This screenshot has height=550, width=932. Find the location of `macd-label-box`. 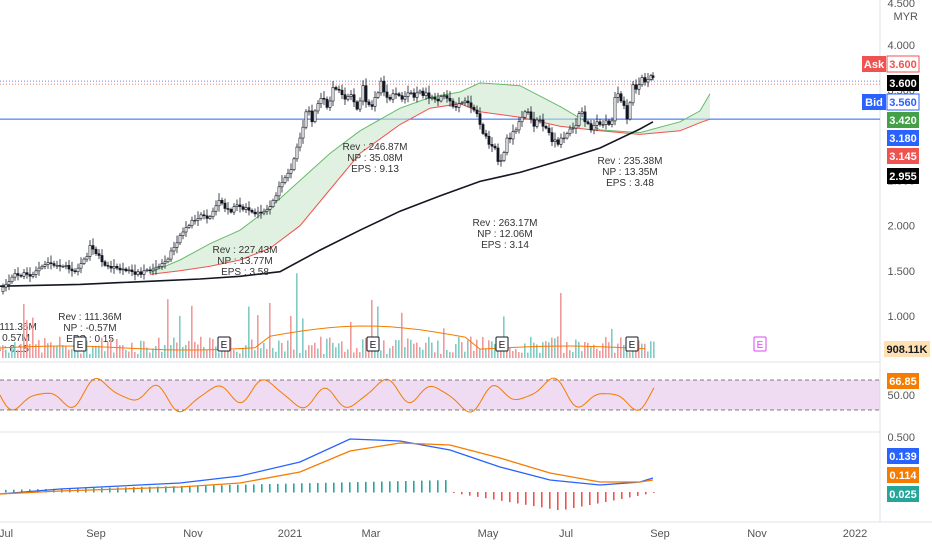

macd-label-box is located at coordinates (903, 456).